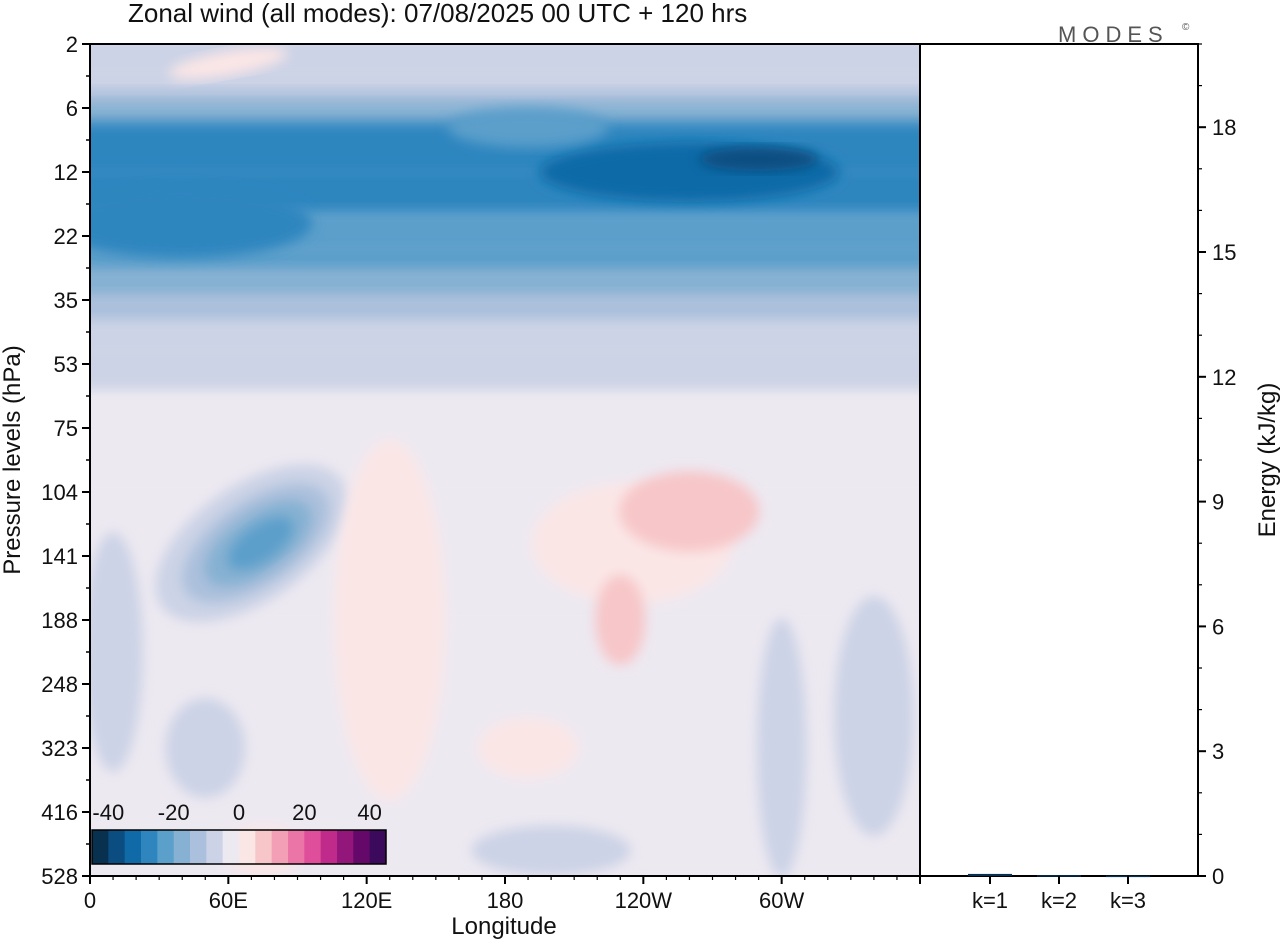 This screenshot has height=942, width=1280. Describe the element at coordinates (1218, 626) in the screenshot. I see `energy-y-tick-label: 6` at that location.